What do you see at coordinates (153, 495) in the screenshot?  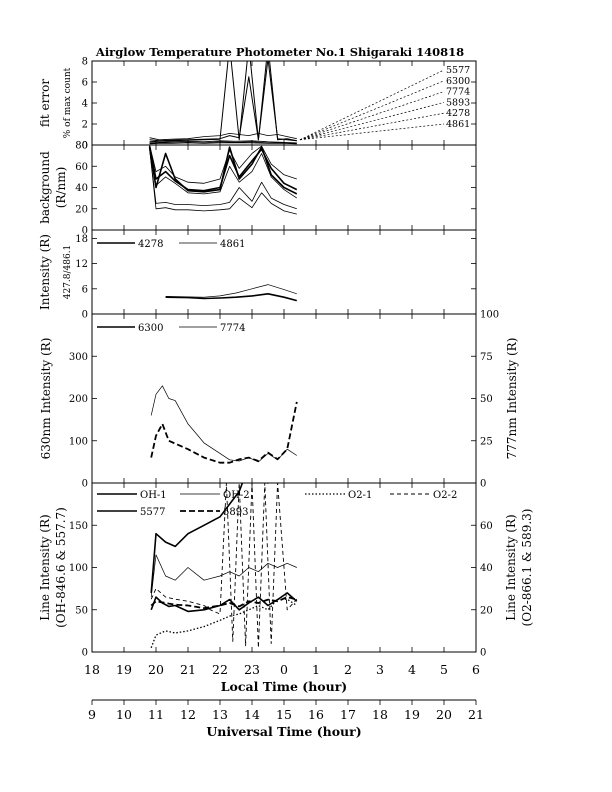 I see `legend-label-OH-1: OH-1` at bounding box center [153, 495].